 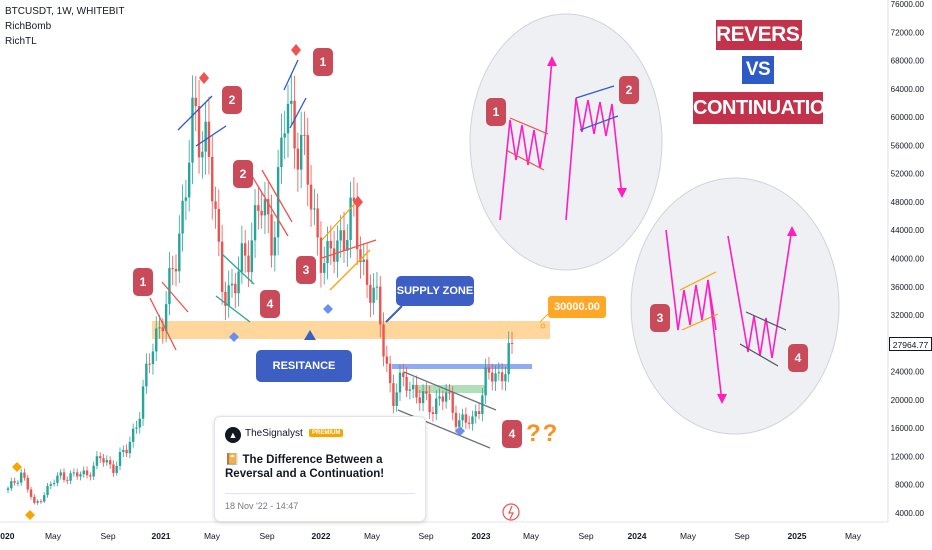 What do you see at coordinates (908, 230) in the screenshot?
I see `price-tick-label: 44000.00` at bounding box center [908, 230].